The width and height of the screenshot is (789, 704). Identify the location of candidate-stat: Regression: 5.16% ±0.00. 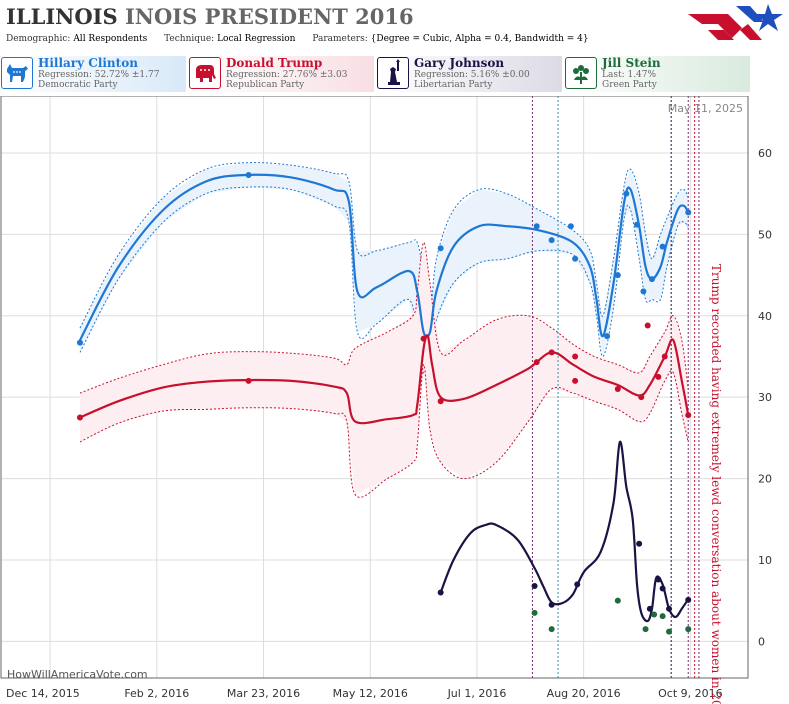
(472, 75).